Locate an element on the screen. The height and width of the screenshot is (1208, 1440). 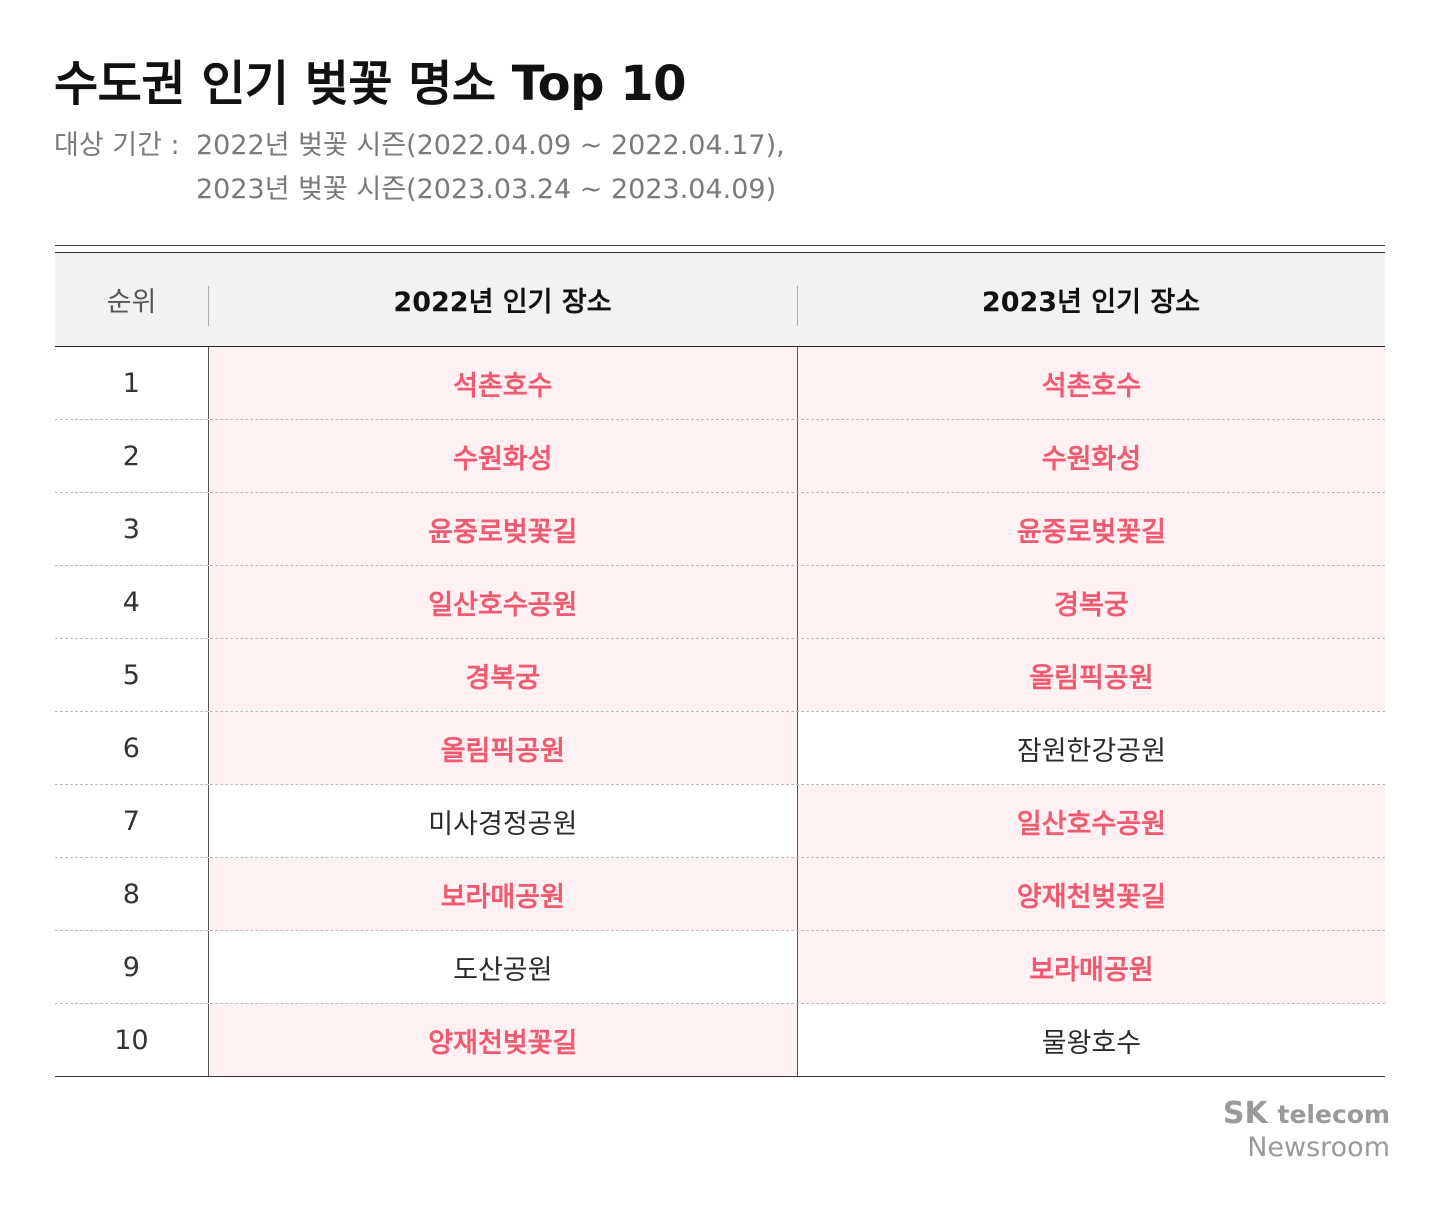
place-2023-cell: 잠원한강공원 is located at coordinates (1090, 748).